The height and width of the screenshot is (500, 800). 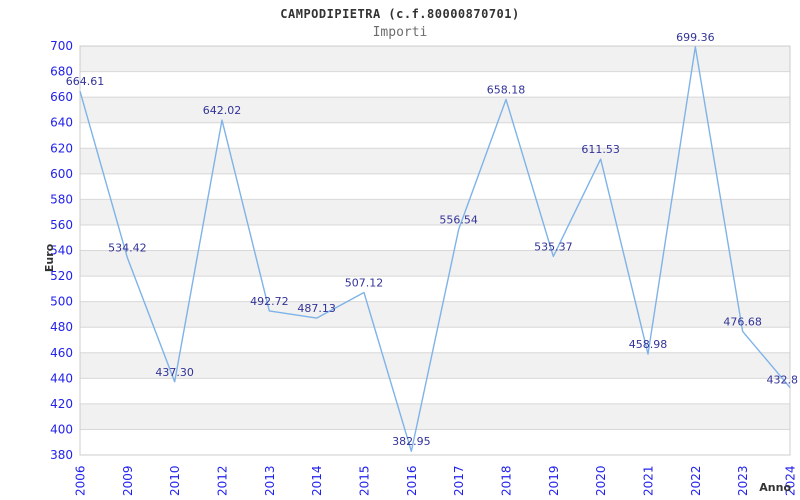 I want to click on y-tick-label: 460, so click(x=61, y=353).